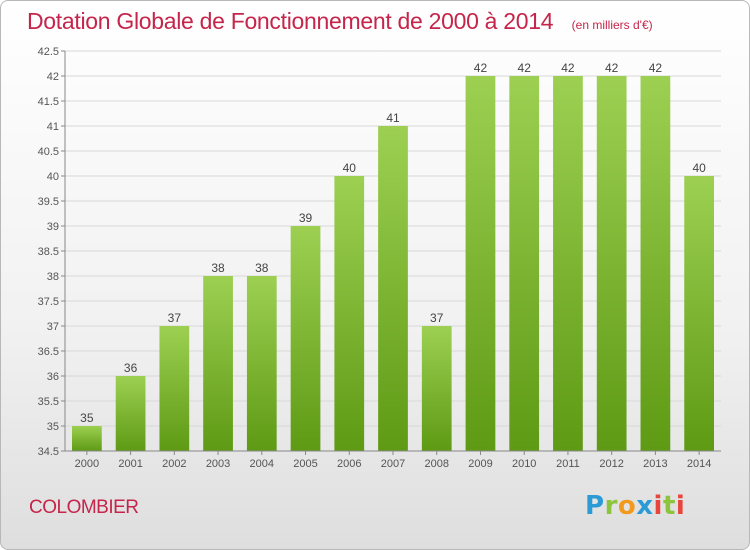 This screenshot has height=550, width=750. Describe the element at coordinates (53, 177) in the screenshot. I see `y-tick-label: 40` at that location.